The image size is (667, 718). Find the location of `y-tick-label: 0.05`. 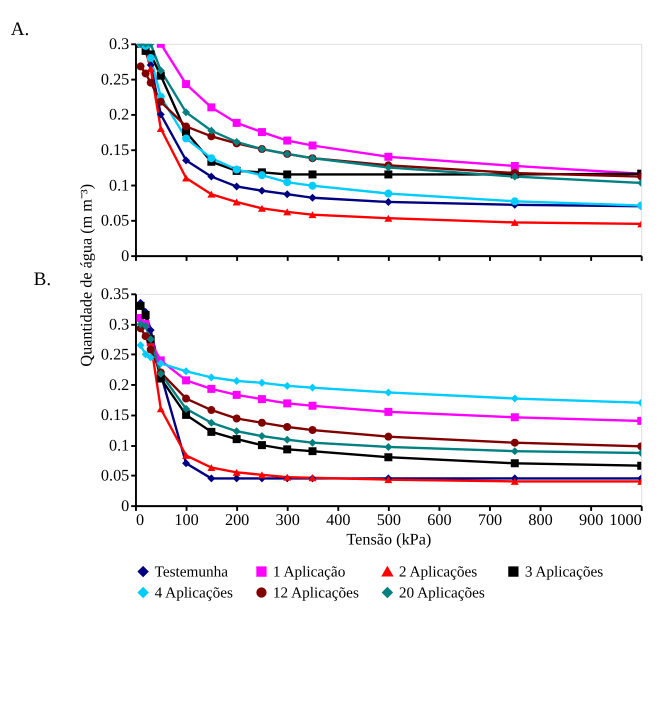

y-tick-label: 0.05 is located at coordinates (115, 475).